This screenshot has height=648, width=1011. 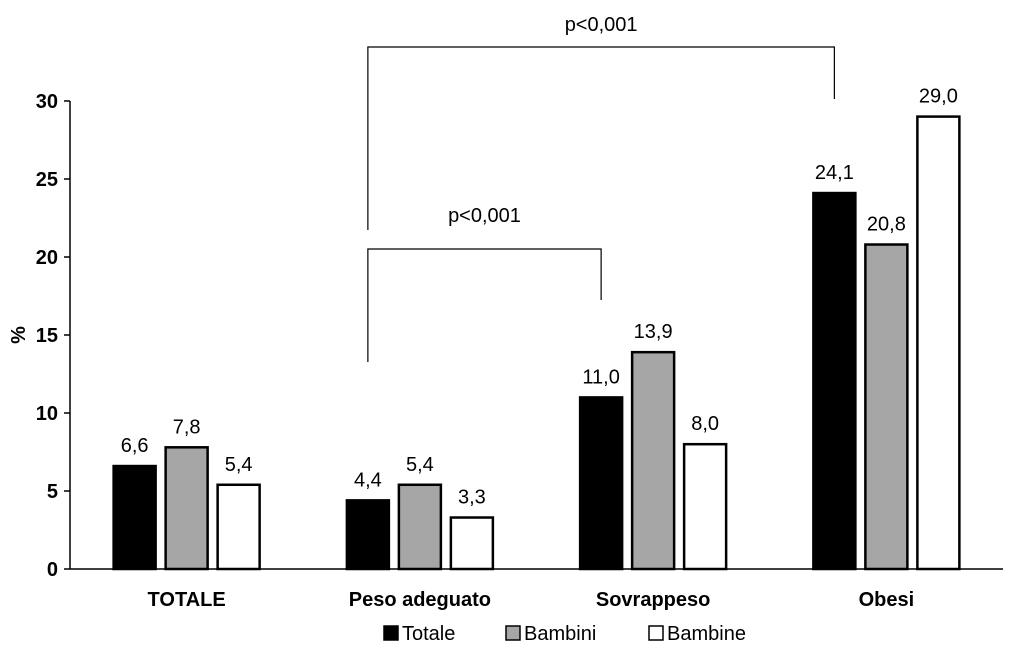 What do you see at coordinates (834, 173) in the screenshot?
I see `data-label: 24,1` at bounding box center [834, 173].